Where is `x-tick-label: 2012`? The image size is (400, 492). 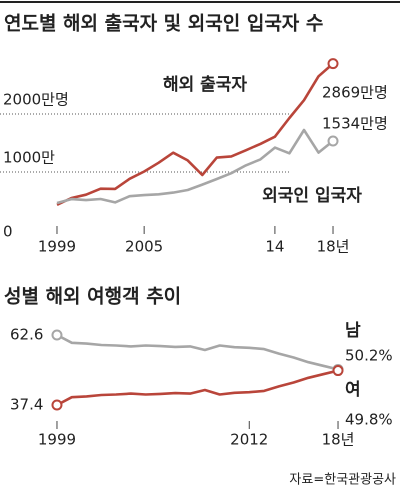
x-tick-label: 2012 is located at coordinates (249, 440).